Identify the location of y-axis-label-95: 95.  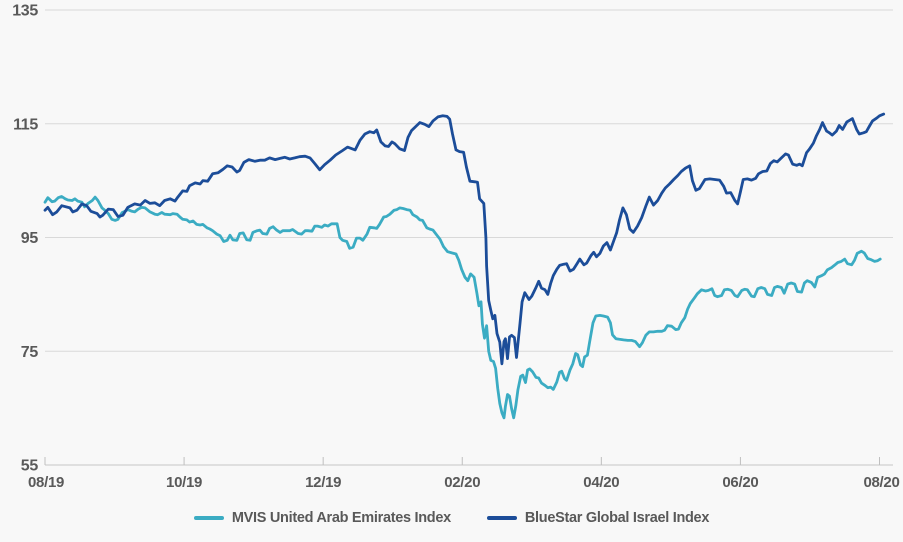
(30, 238).